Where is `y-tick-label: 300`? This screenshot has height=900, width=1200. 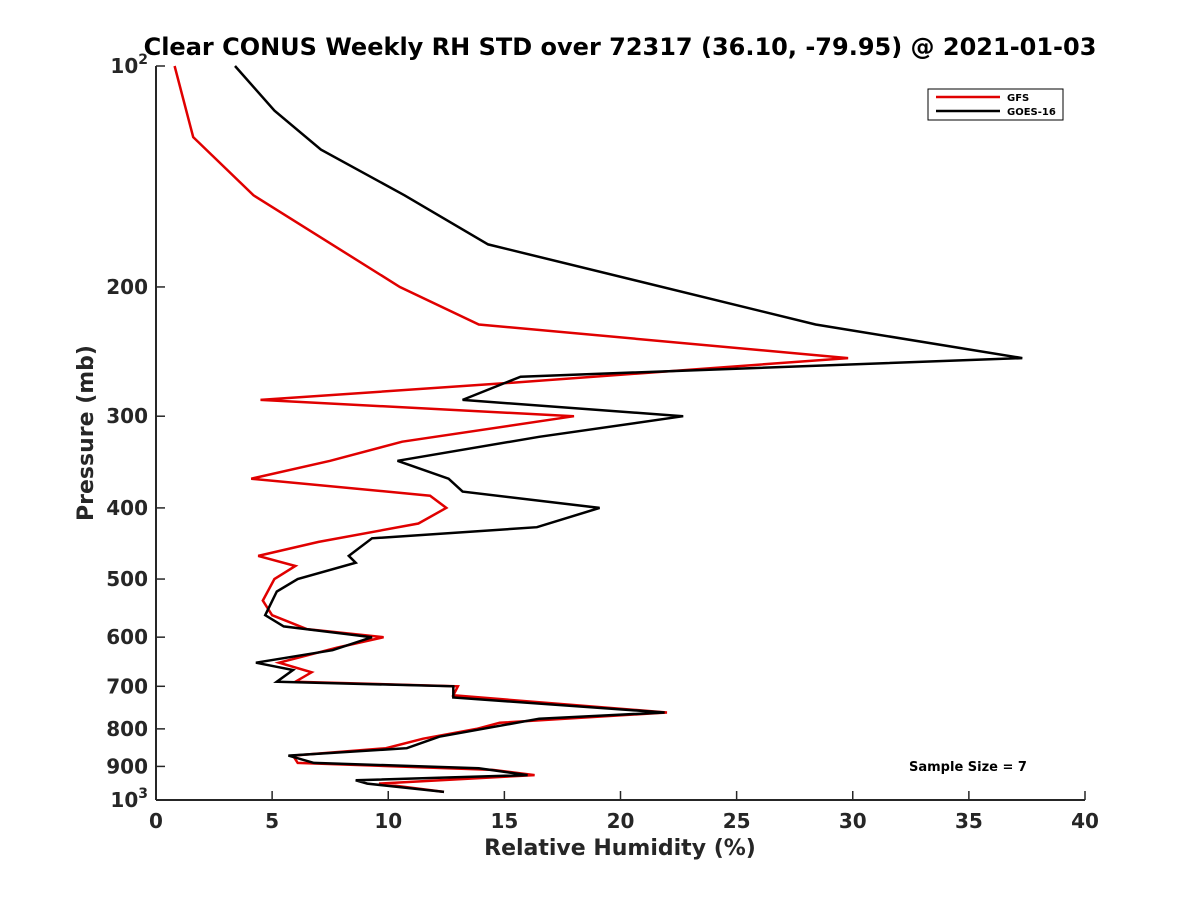 y-tick-label: 300 is located at coordinates (127, 416).